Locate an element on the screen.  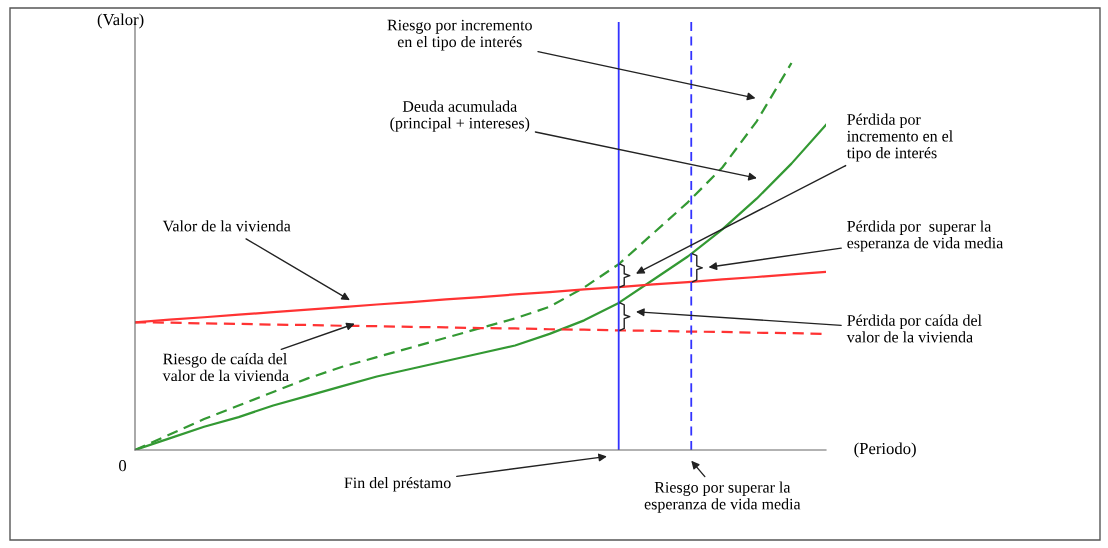
annotation: Riesgo de caída del valor de la vivienda is located at coordinates (225, 367).